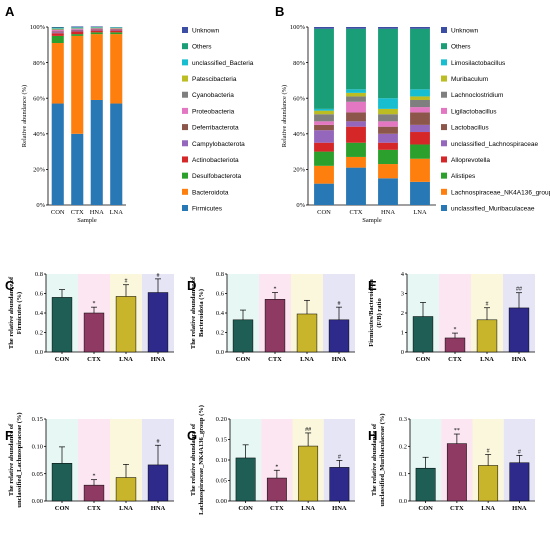  I want to click on legend-label: Firmicutes, so click(207, 209).